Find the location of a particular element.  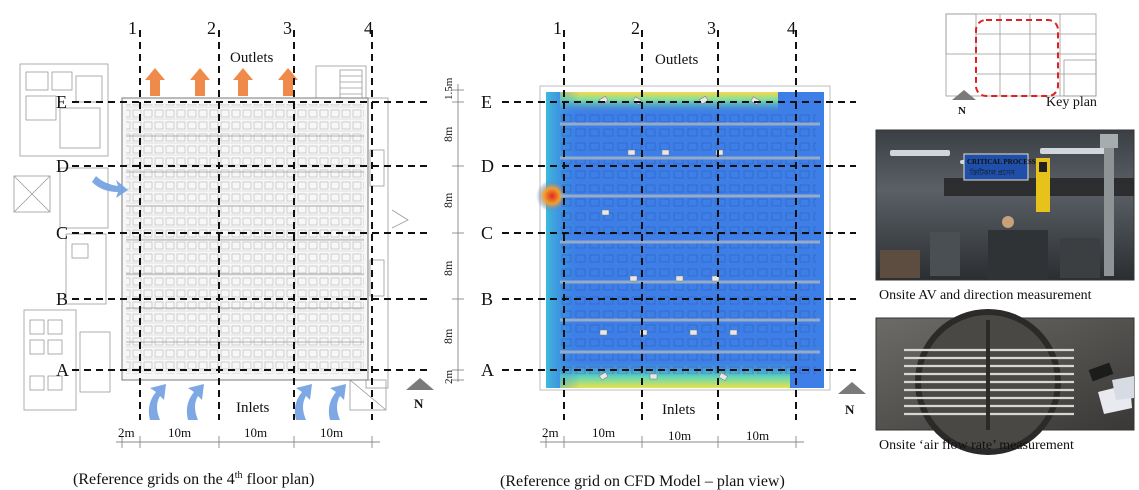

key-plan-highlight is located at coordinates (1017, 58).